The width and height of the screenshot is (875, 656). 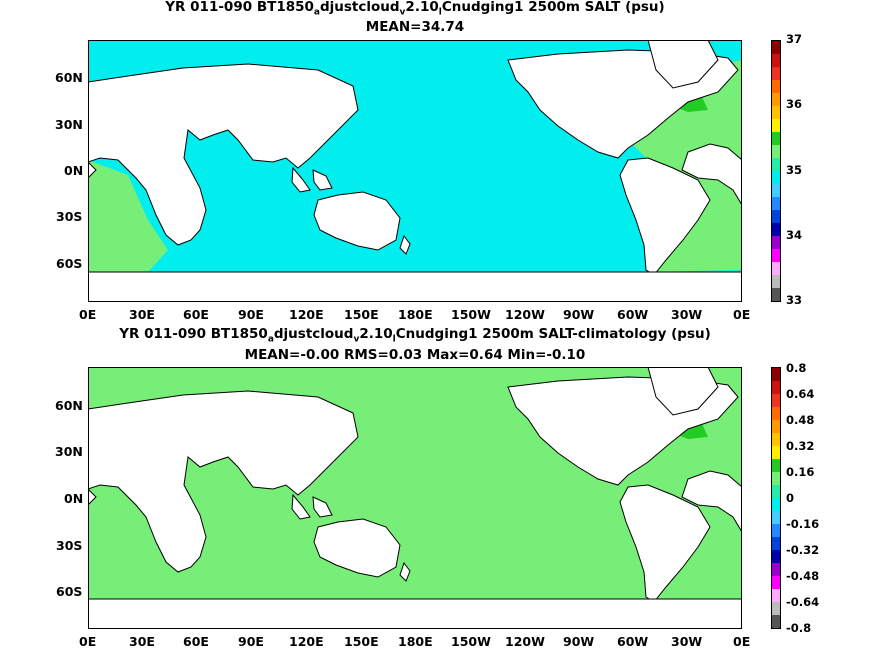 What do you see at coordinates (69, 405) in the screenshot?
I see `panel2-lat-label: 60N` at bounding box center [69, 405].